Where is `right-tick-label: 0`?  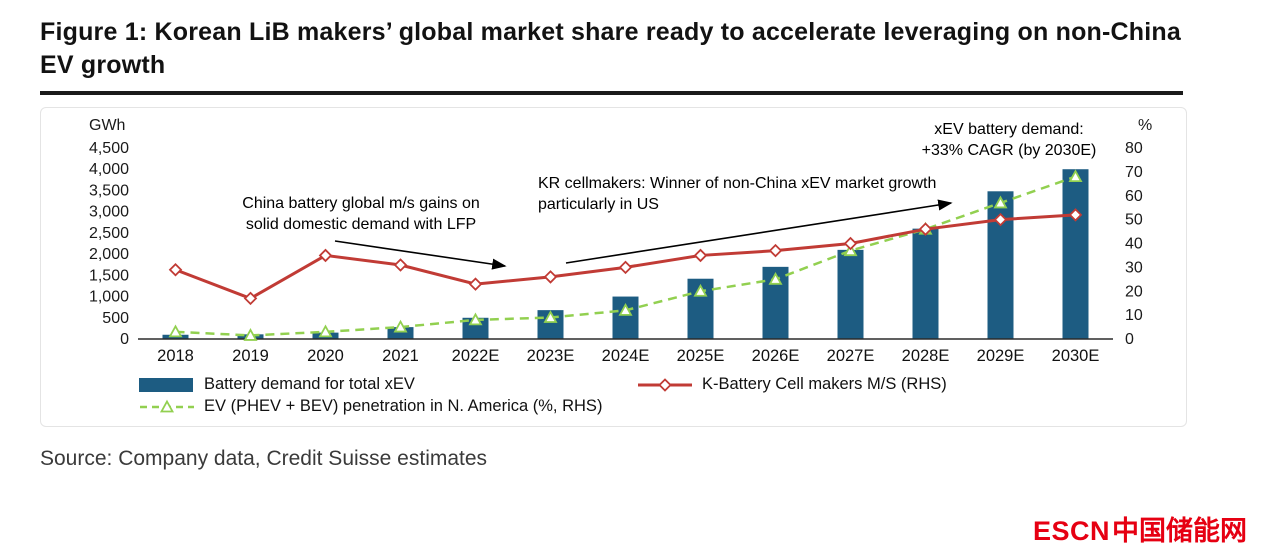 right-tick-label: 0 is located at coordinates (1129, 339).